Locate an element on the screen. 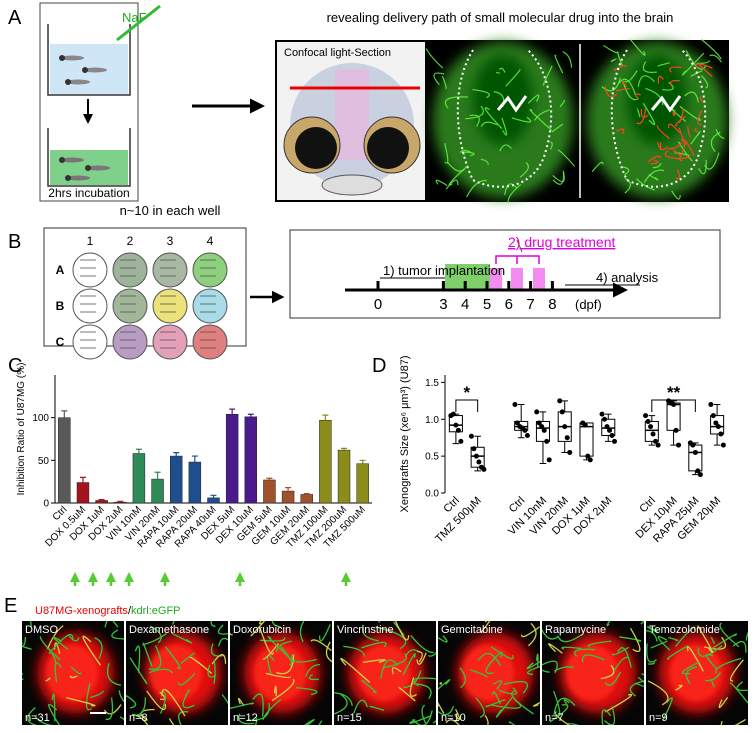 The image size is (754, 733). panel-label: B is located at coordinates (14, 242).